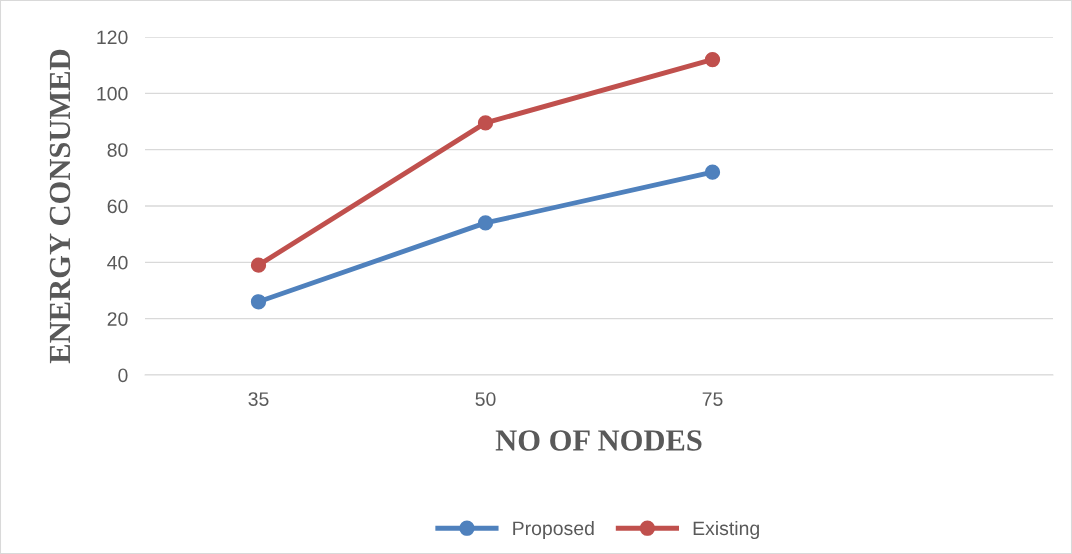 The width and height of the screenshot is (1072, 554). What do you see at coordinates (112, 93) in the screenshot?
I see `y-tick-label: 100` at bounding box center [112, 93].